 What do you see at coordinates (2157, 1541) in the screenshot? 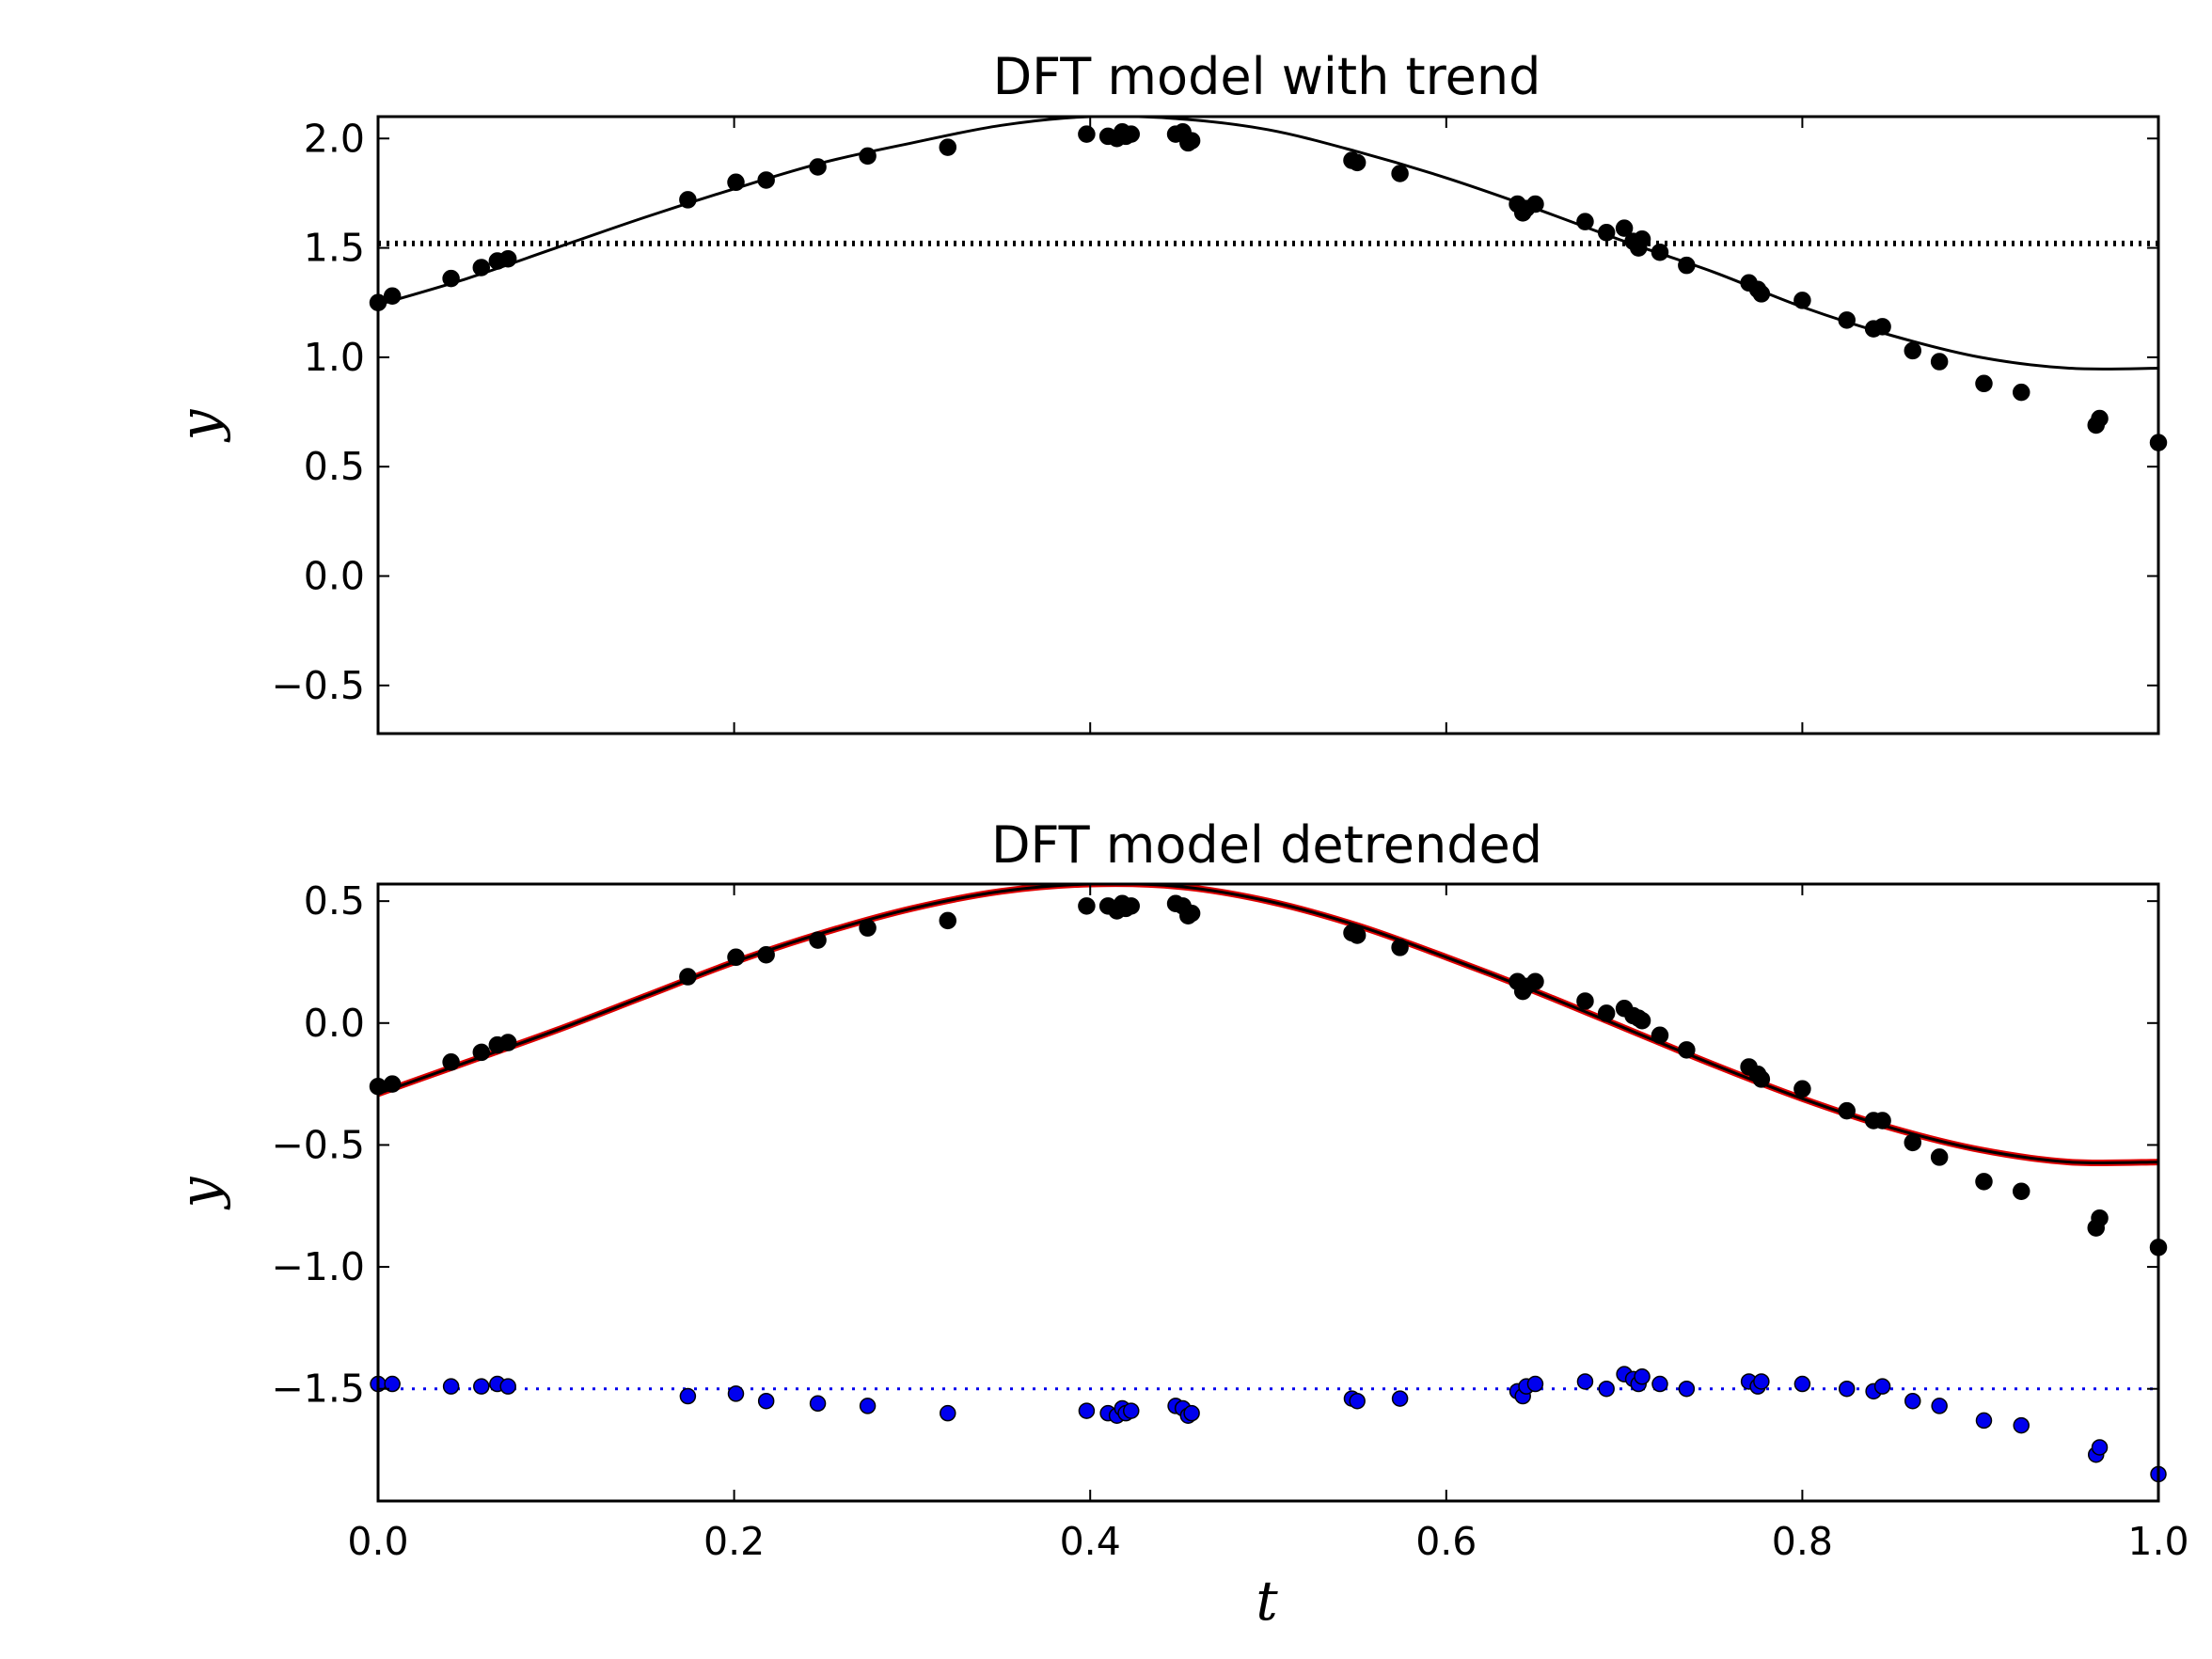
I see `bottom-xtick-label: 1.0` at bounding box center [2157, 1541].